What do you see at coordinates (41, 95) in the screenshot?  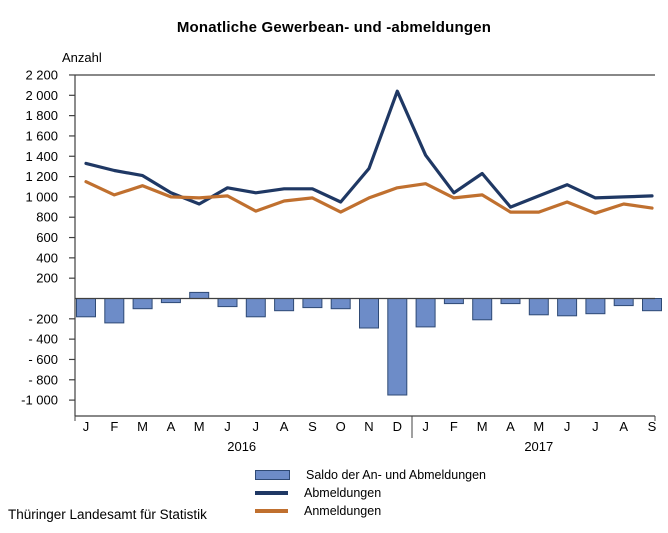 I see `y-tick-label: 2 000` at bounding box center [41, 95].